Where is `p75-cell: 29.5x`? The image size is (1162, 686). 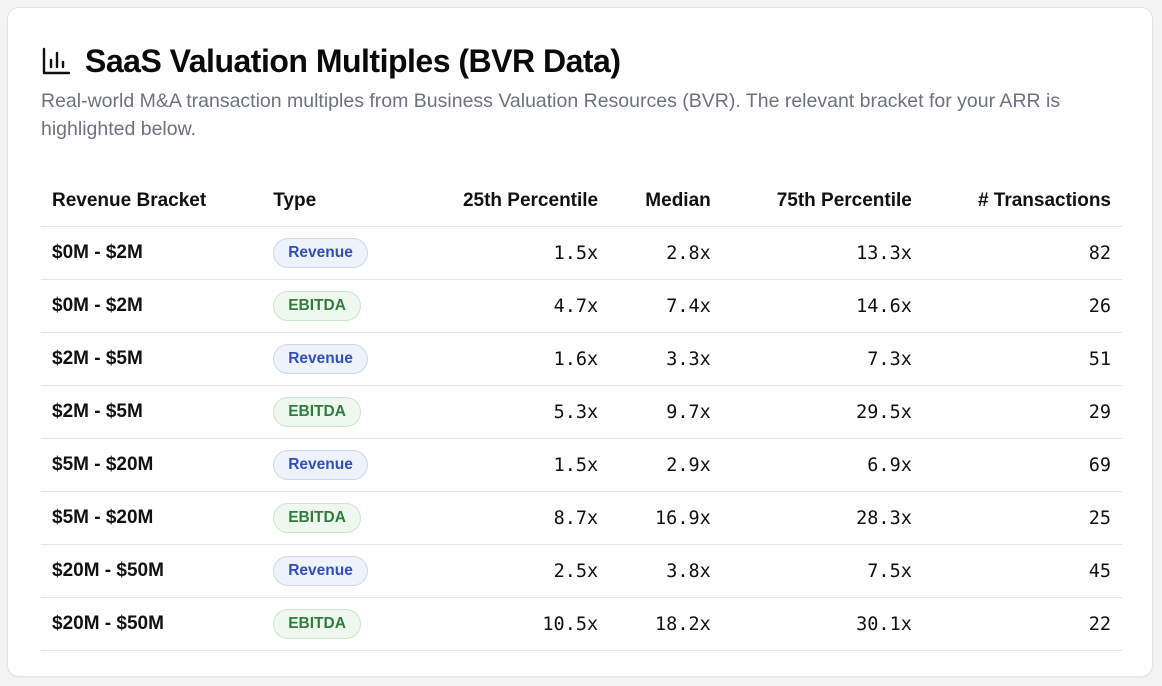
p75-cell: 29.5x is located at coordinates (822, 412).